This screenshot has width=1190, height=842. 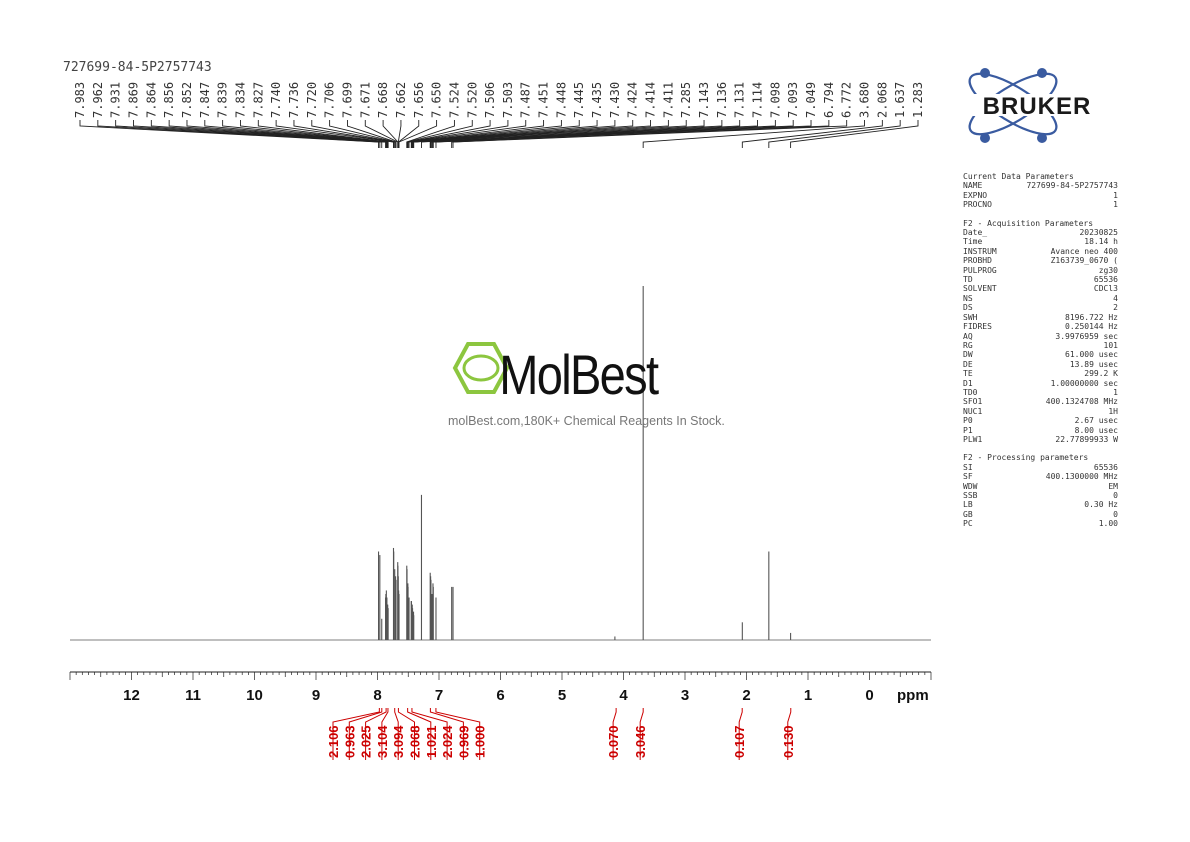 I want to click on x-axis: 12 11 10 9 8 7 6 5 4 3 2 1 0 ppm, so click(x=500, y=687).